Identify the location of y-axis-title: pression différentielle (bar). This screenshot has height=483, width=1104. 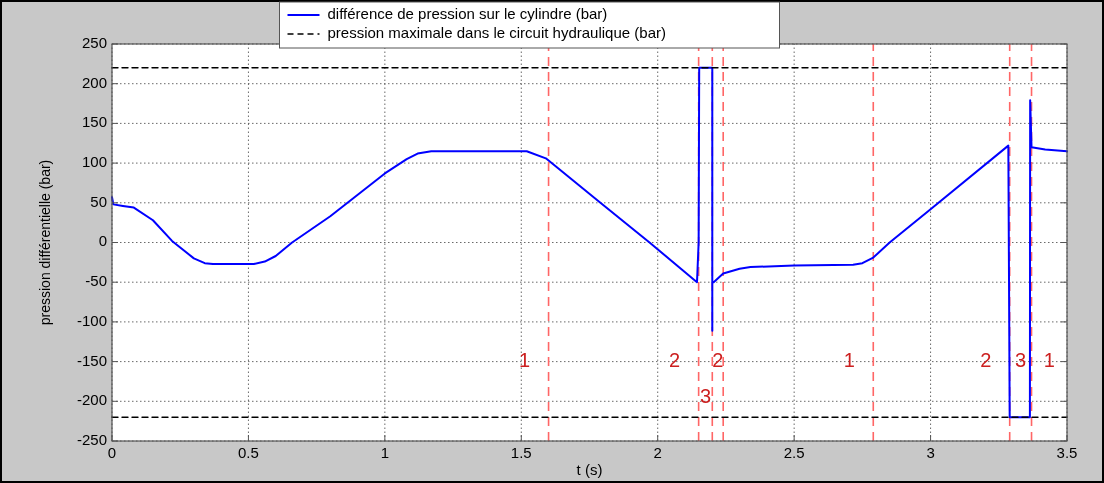
(45, 242).